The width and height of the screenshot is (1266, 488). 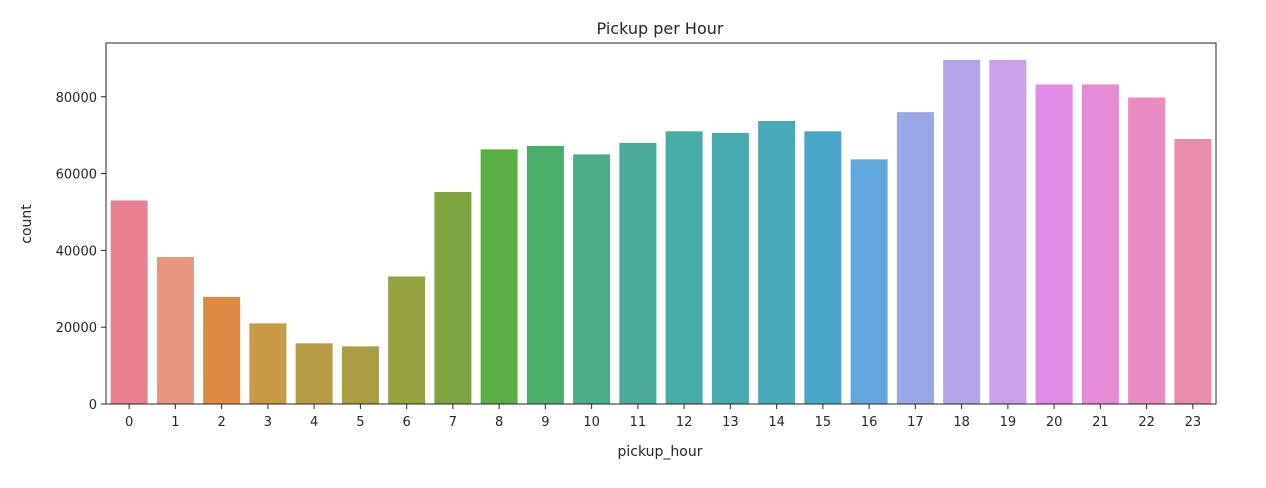 What do you see at coordinates (268, 422) in the screenshot?
I see `x-tick-label: 3` at bounding box center [268, 422].